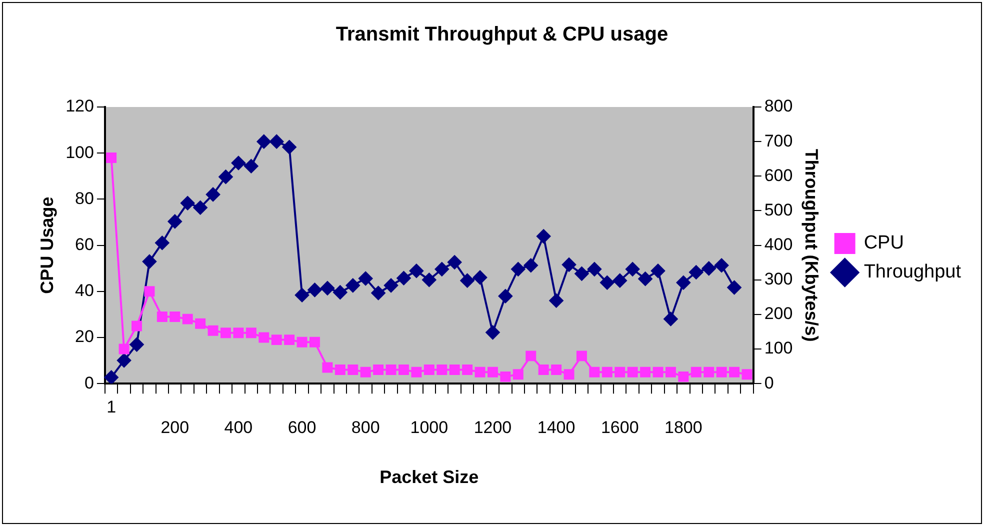 The image size is (984, 526). What do you see at coordinates (89, 382) in the screenshot?
I see `y-tick-label: 0` at bounding box center [89, 382].